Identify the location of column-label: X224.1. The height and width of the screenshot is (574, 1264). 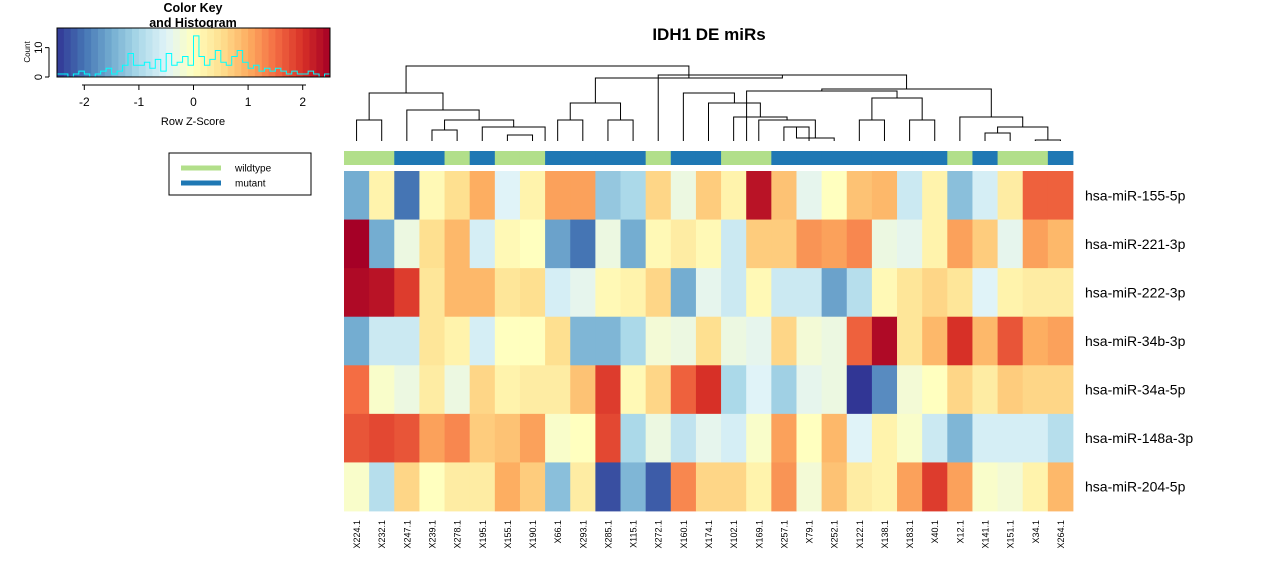
(357, 534).